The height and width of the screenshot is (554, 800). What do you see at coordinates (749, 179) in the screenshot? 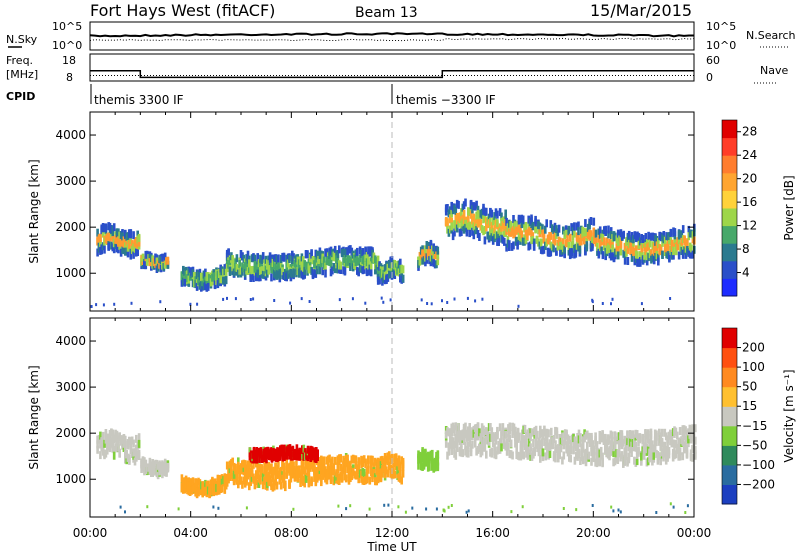
I see `colorbar-tick-label: 20` at bounding box center [749, 179].